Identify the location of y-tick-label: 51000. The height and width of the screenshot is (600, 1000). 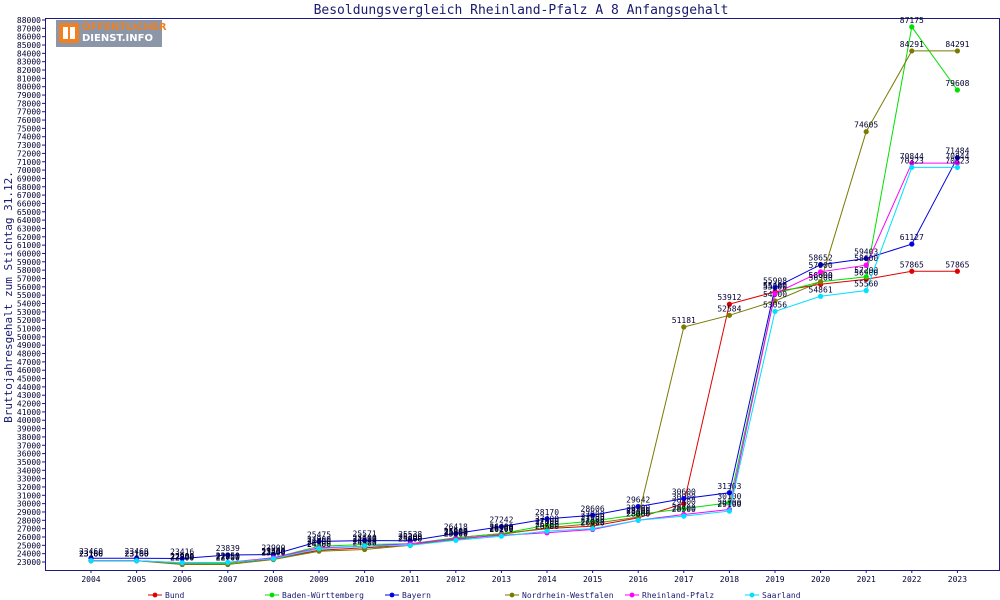
(29, 329).